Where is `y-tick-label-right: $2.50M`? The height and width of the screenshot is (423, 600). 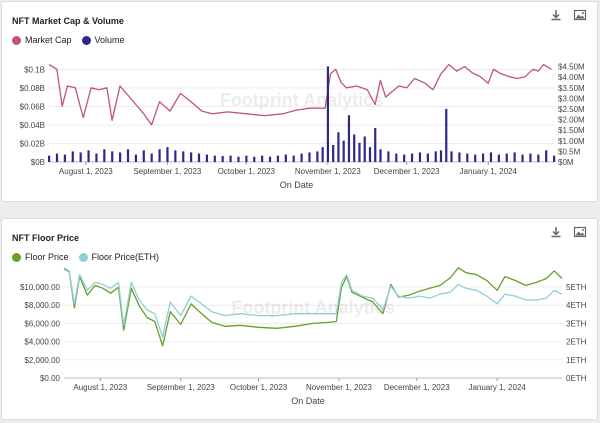 y-tick-label-right: $2.50M is located at coordinates (571, 109).